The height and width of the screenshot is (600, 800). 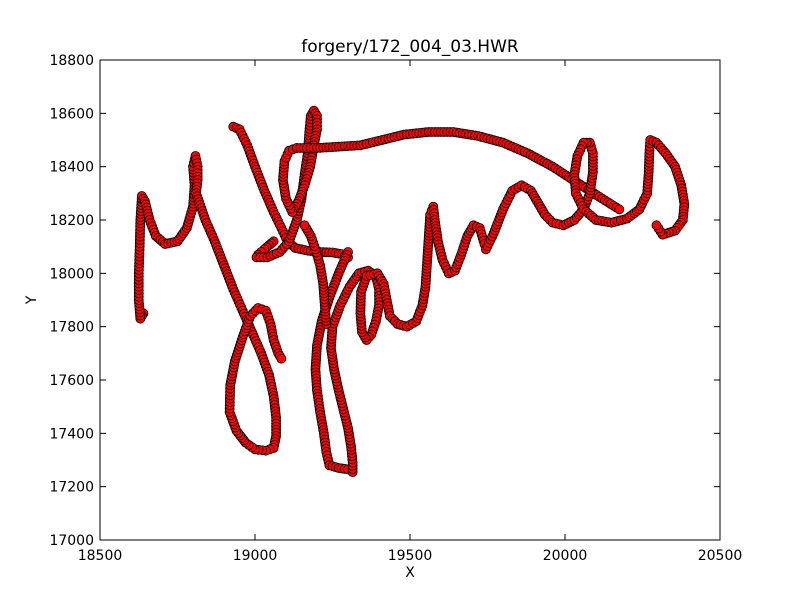 I want to click on y-tick-label: 17600, so click(x=71, y=381).